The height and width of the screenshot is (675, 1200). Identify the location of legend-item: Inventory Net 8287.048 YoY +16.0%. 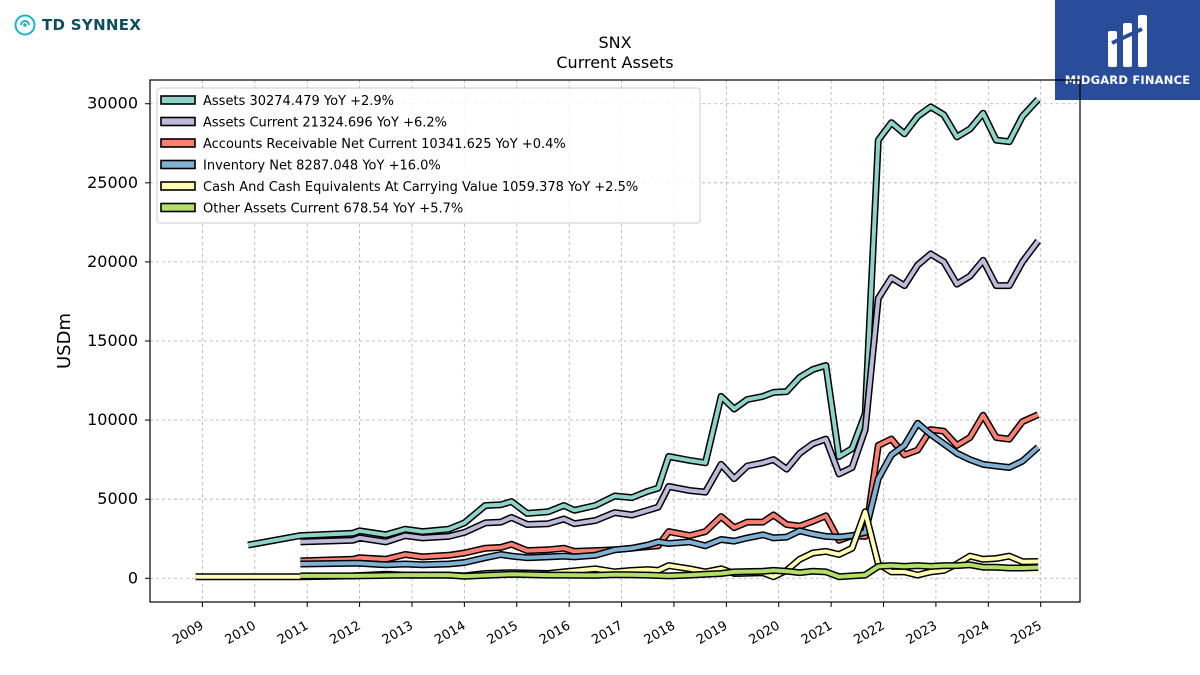
(300, 166).